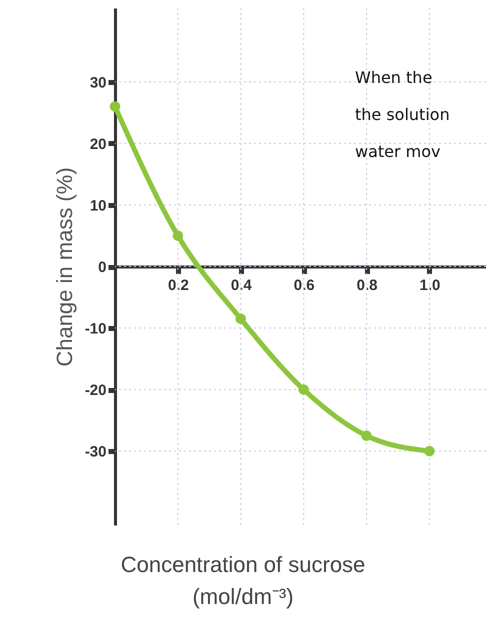 This screenshot has height=623, width=486. What do you see at coordinates (429, 285) in the screenshot?
I see `x-tick-label: 1.0` at bounding box center [429, 285].